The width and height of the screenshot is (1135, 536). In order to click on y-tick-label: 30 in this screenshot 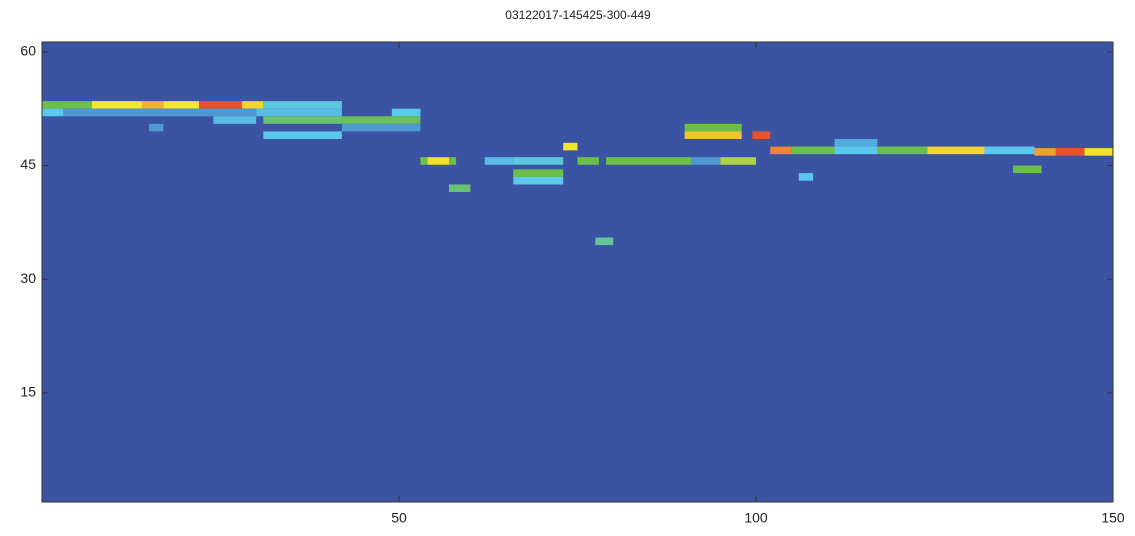, I will do `click(28, 278)`.